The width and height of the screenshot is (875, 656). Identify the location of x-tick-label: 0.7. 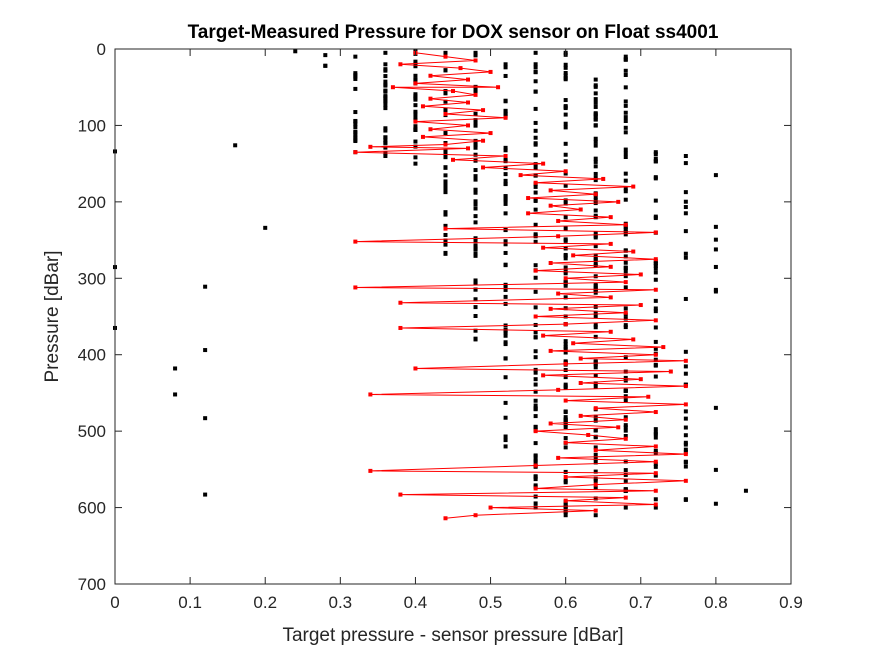
(641, 602).